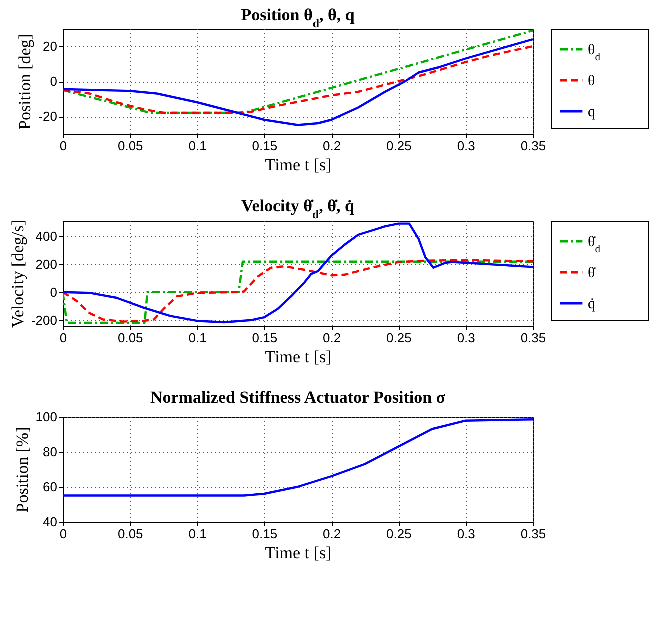 The width and height of the screenshot is (671, 624). What do you see at coordinates (592, 112) in the screenshot?
I see `legend-label: q` at bounding box center [592, 112].